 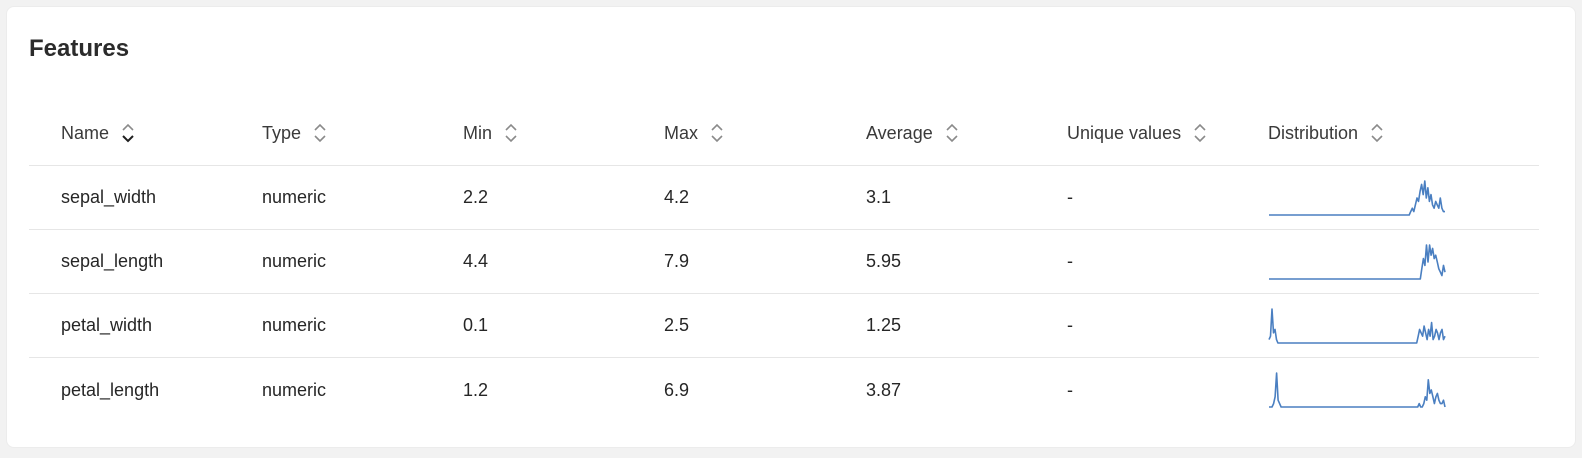 What do you see at coordinates (879, 197) in the screenshot?
I see `cell-average: 3.1` at bounding box center [879, 197].